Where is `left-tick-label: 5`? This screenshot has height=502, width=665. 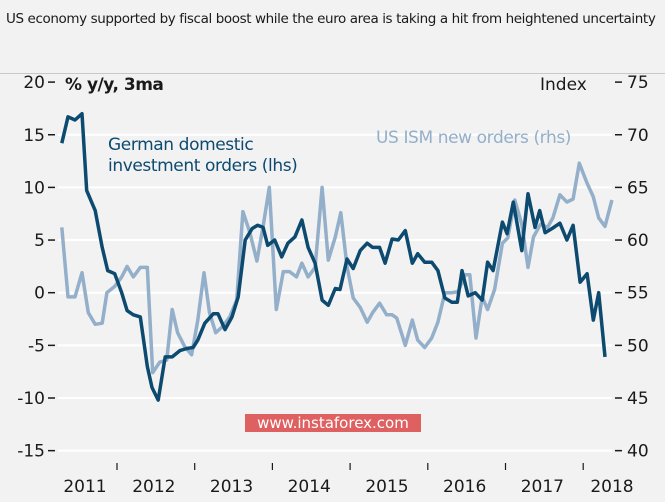 left-tick-label: 5 is located at coordinates (39, 241).